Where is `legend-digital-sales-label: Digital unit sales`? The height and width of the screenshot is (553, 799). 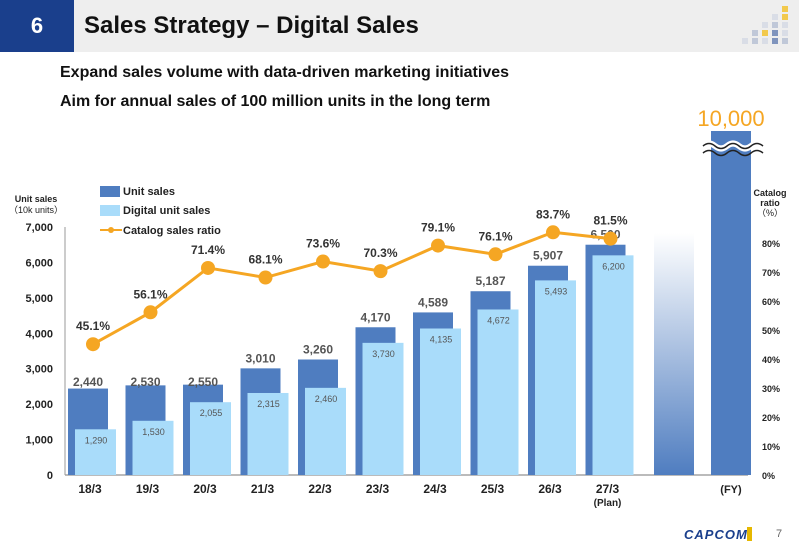
legend-digital-sales-label: Digital unit sales is located at coordinates (166, 211).